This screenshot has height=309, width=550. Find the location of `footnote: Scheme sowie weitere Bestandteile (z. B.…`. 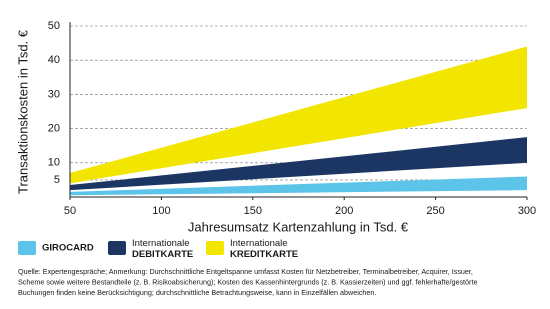

footnote: Scheme sowie weitere Bestandteile (z. B.… is located at coordinates (247, 281).